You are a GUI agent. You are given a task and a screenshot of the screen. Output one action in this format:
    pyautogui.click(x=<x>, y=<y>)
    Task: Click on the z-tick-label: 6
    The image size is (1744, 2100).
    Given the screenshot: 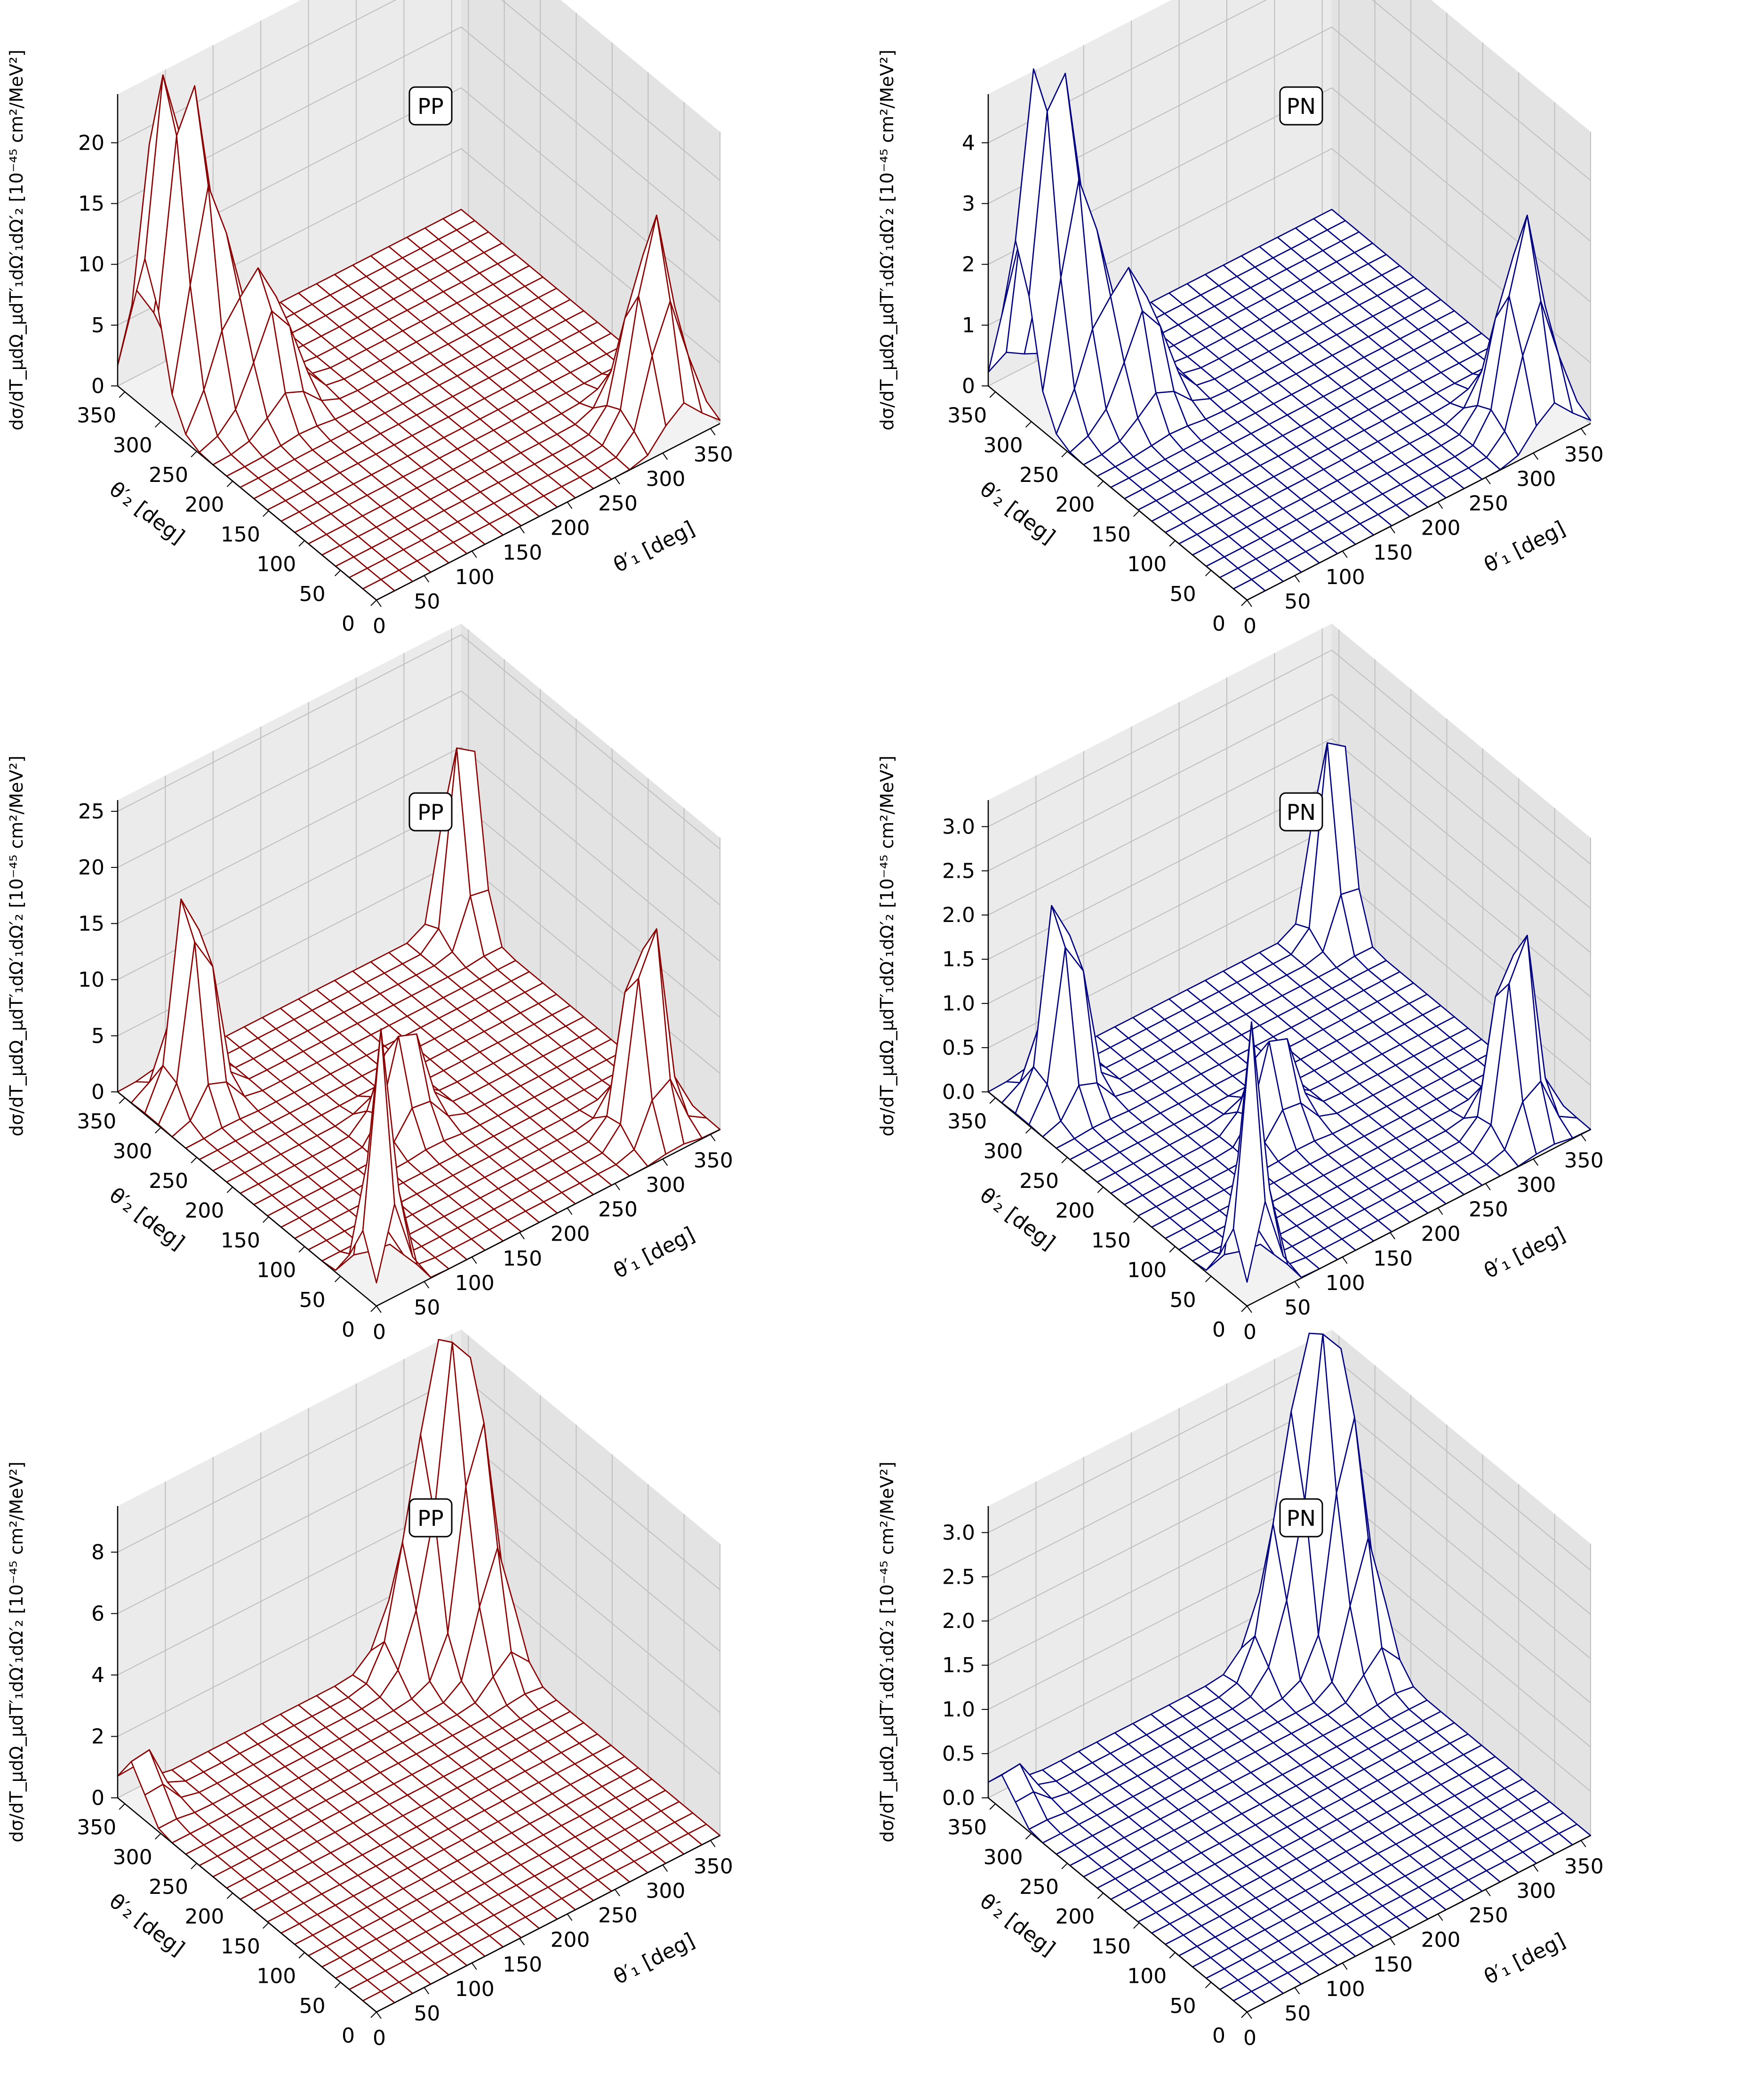 What is the action you would take?
    pyautogui.click(x=97, y=1614)
    